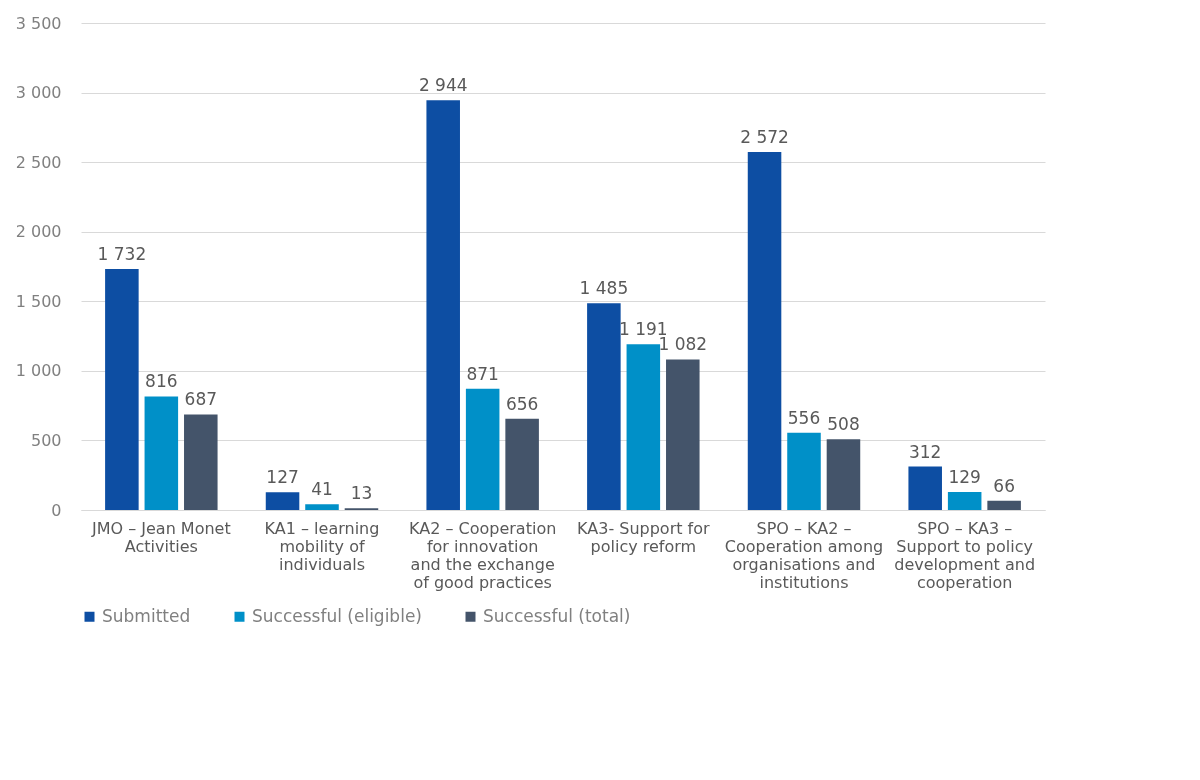 The image size is (1200, 780). I want to click on y-tick-label: 2 500, so click(38, 162).